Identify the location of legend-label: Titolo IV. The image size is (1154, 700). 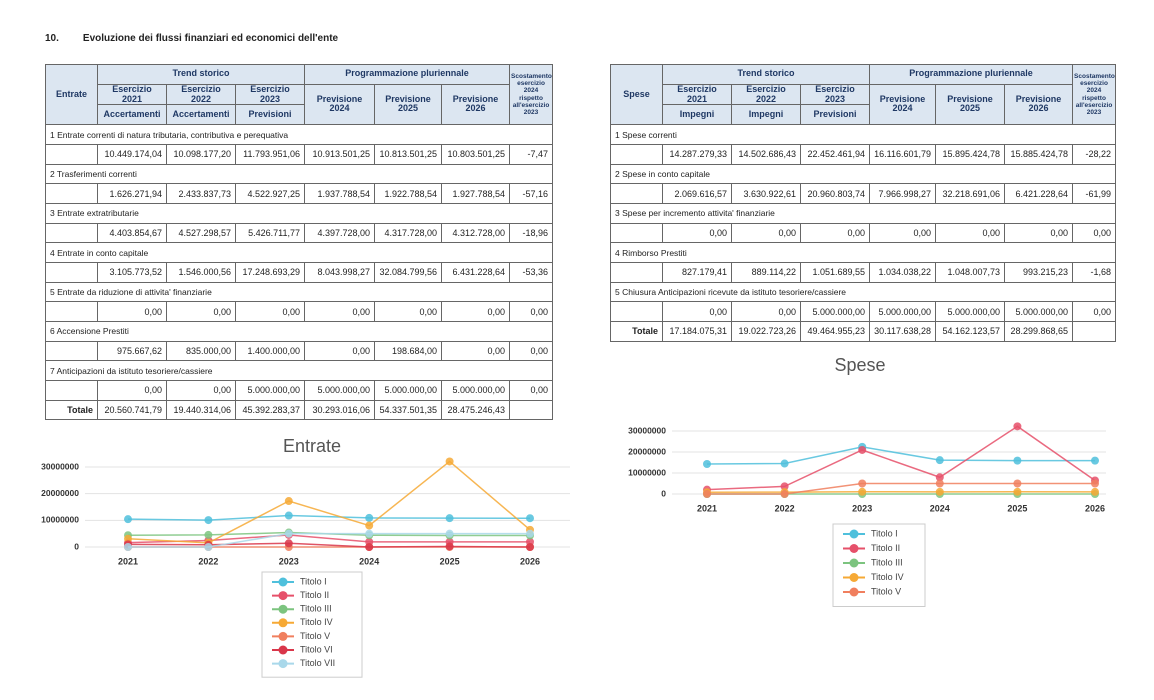
(887, 577).